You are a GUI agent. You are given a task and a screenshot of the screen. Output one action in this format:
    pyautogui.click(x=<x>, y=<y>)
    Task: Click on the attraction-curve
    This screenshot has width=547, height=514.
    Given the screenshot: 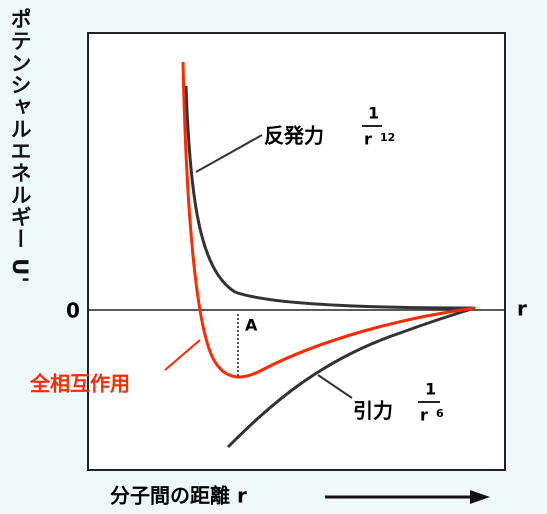 What is the action you would take?
    pyautogui.click(x=351, y=377)
    